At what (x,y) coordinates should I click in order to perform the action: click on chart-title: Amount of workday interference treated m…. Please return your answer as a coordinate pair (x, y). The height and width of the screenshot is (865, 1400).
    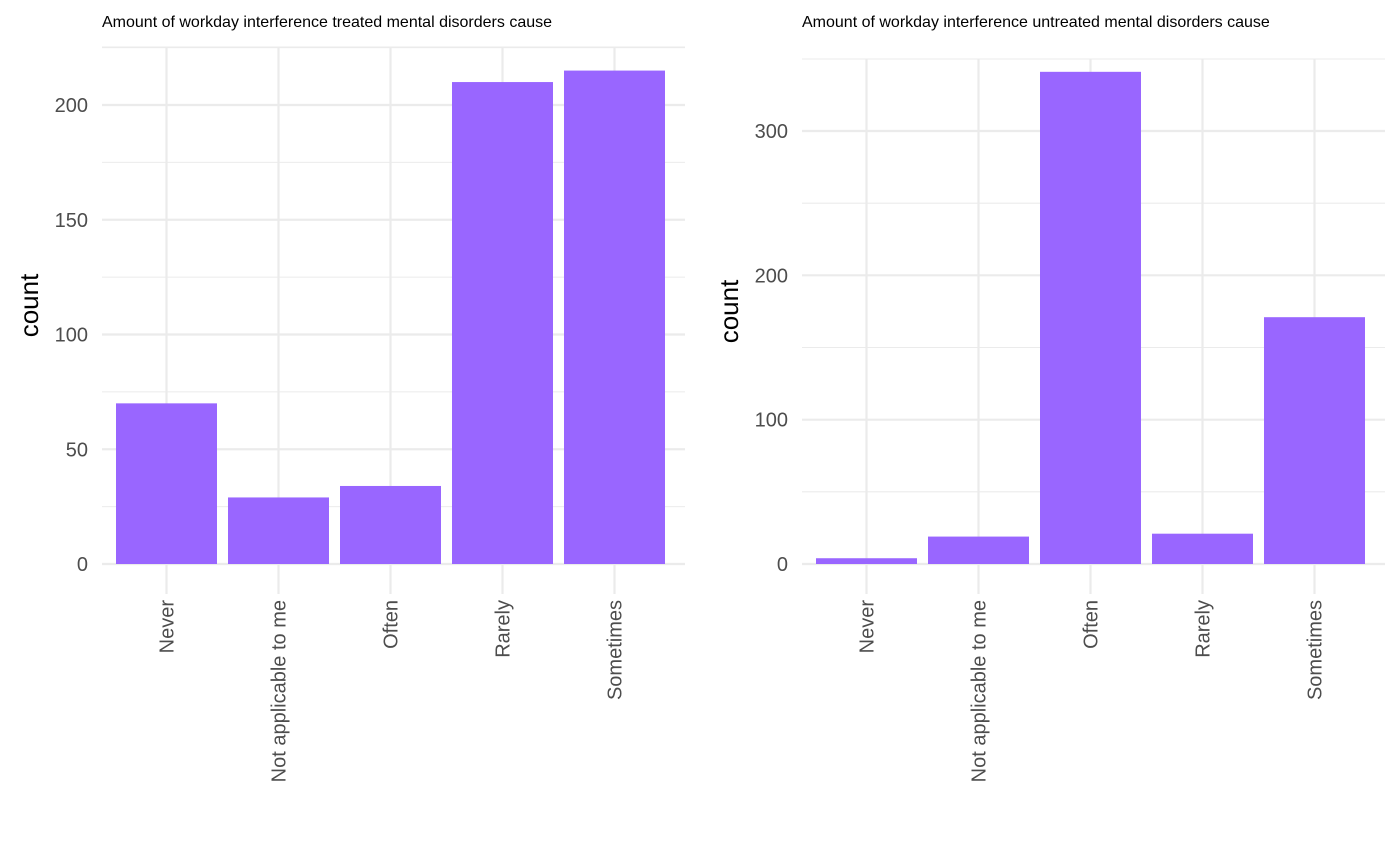
    Looking at the image, I should click on (327, 22).